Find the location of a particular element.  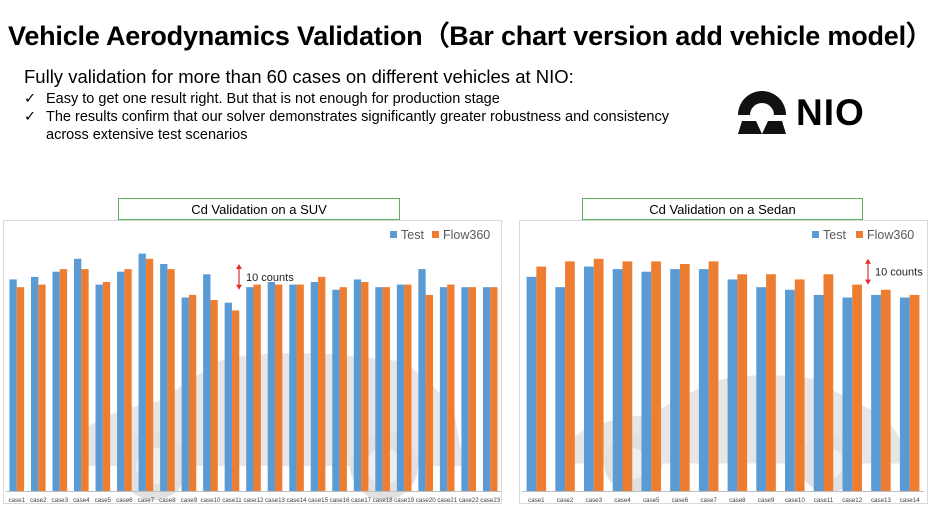

sedan-tick-label: case2 is located at coordinates (565, 500).